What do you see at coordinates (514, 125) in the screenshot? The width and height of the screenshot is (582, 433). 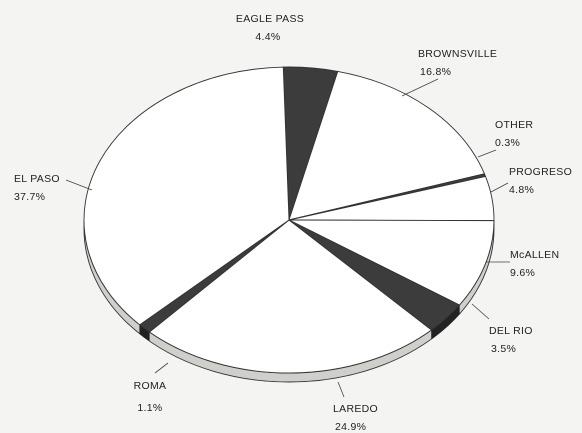 I see `slice-label-other: OTHER` at bounding box center [514, 125].